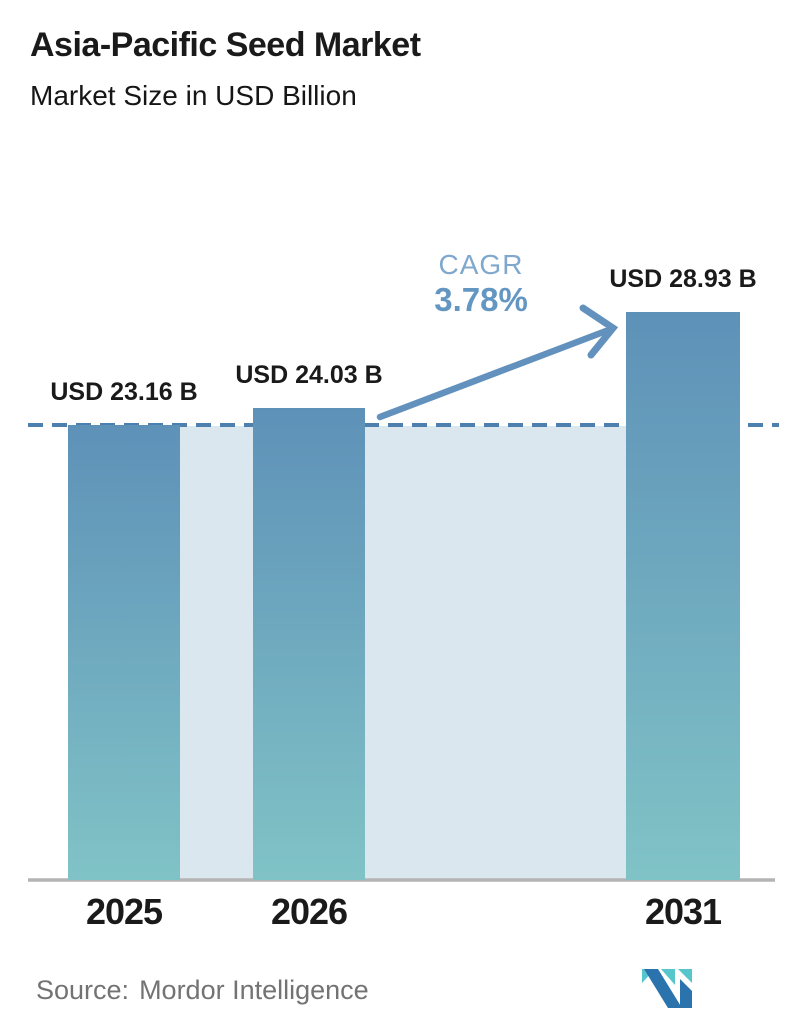 The image size is (796, 1034). I want to click on mordor-intelligence-logo, so click(667, 988).